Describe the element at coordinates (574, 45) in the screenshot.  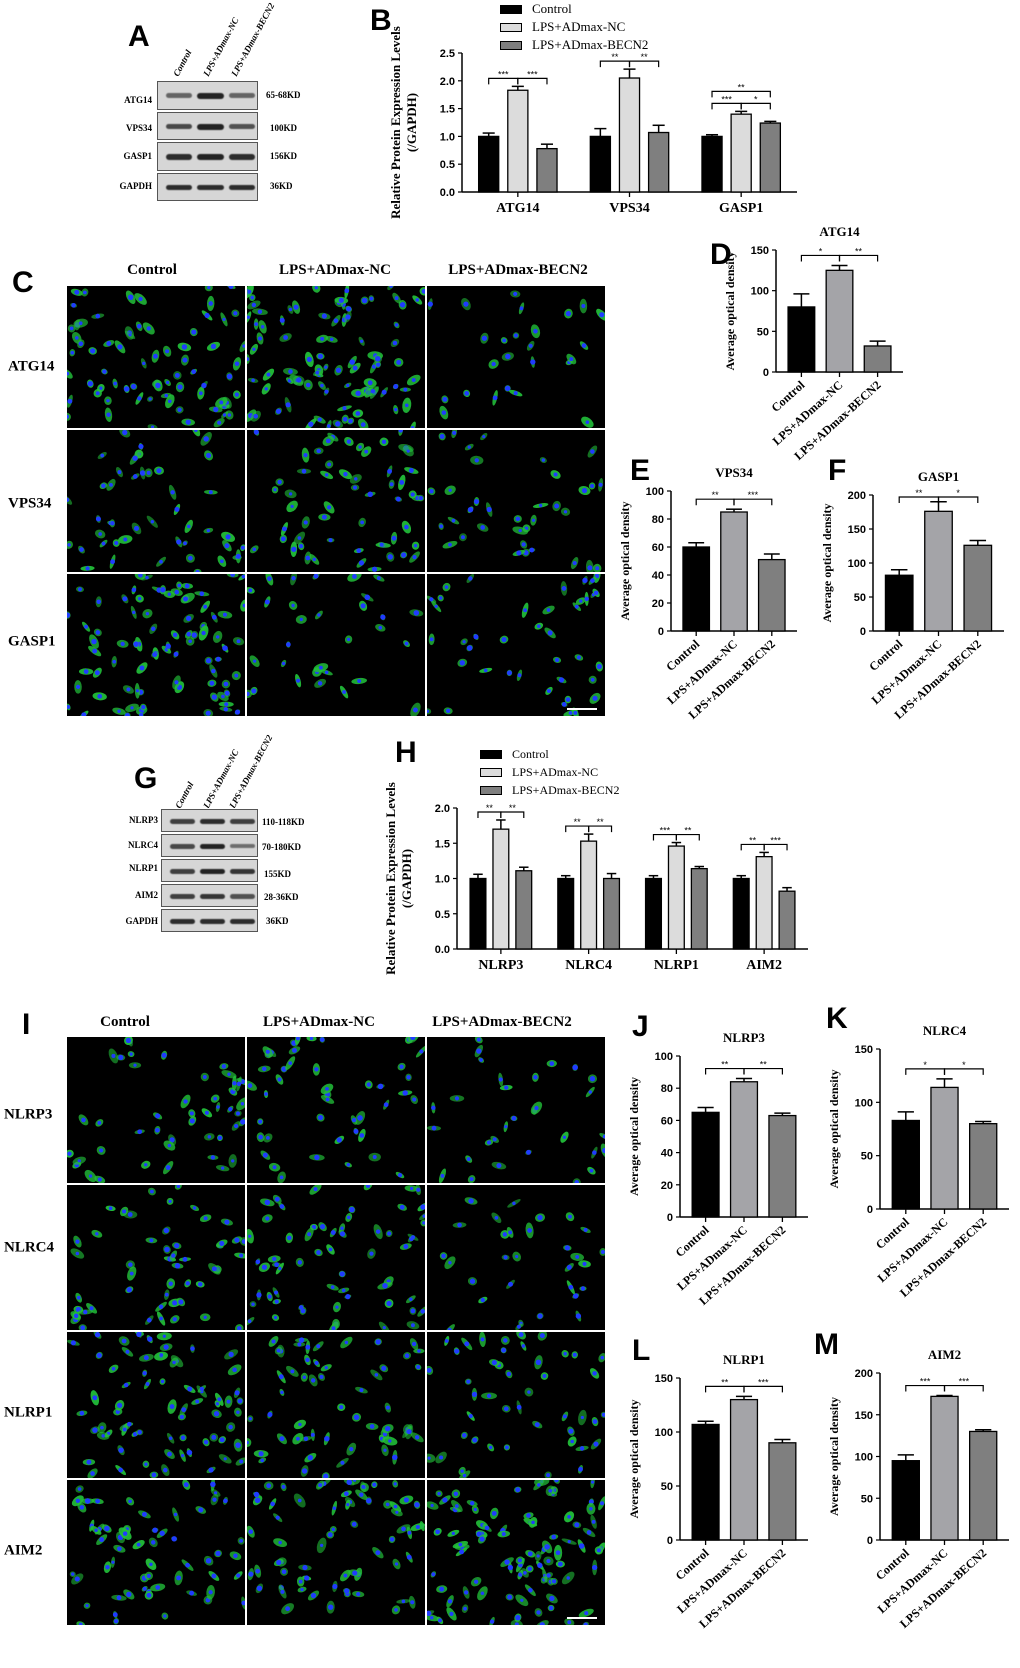
I see `legend-item-becn2: LPS+ADmax-BECN2` at that location.